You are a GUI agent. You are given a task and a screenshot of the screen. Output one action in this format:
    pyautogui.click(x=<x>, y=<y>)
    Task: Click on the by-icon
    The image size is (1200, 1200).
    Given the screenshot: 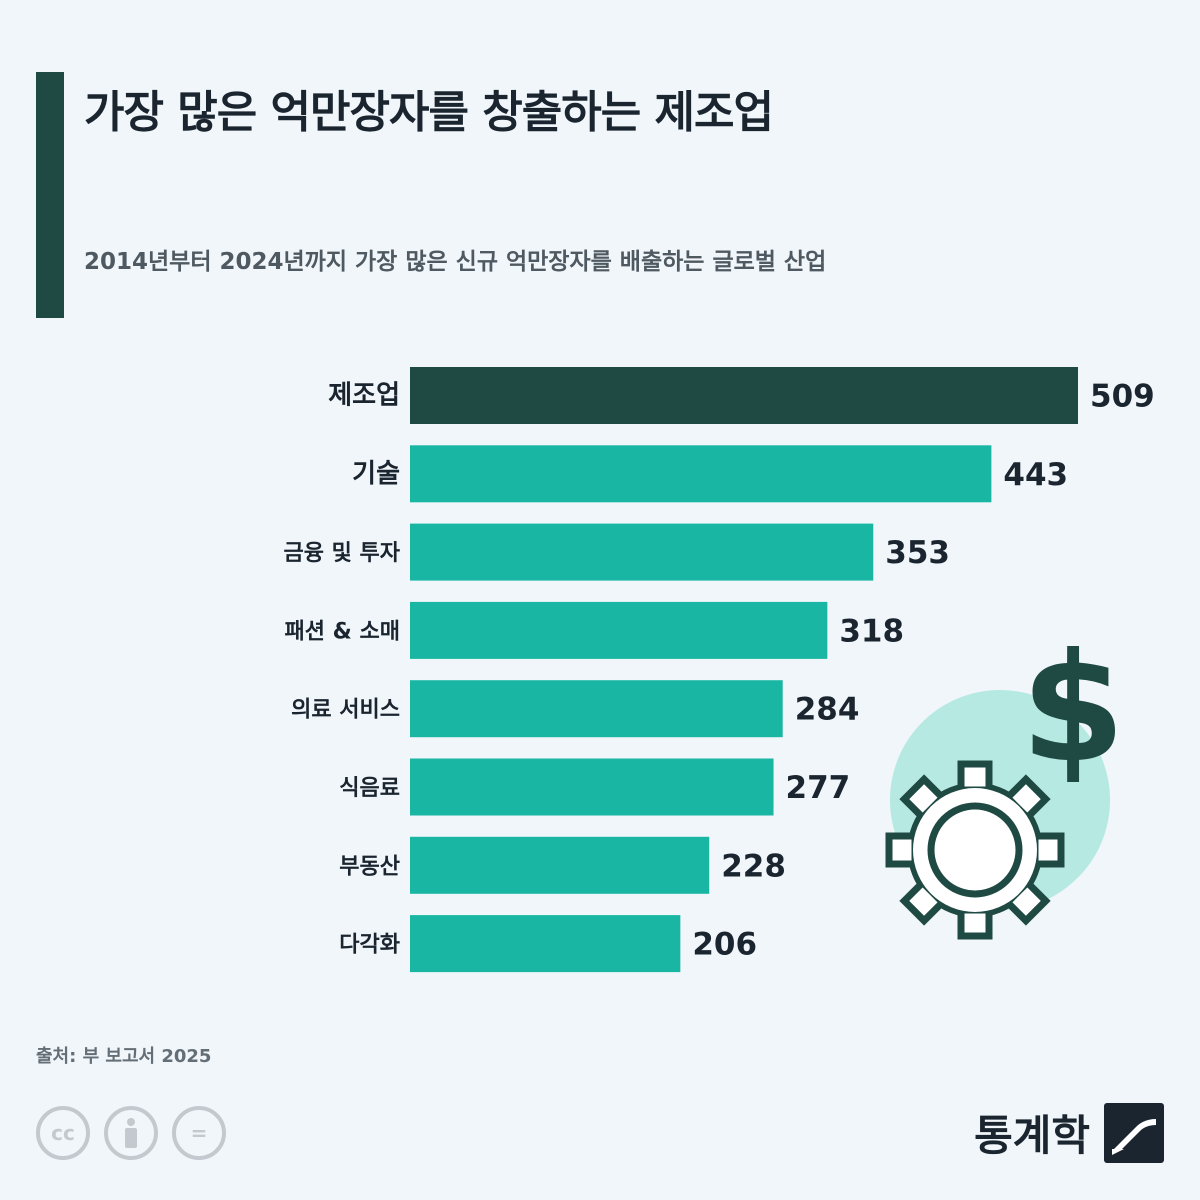 What is the action you would take?
    pyautogui.click(x=131, y=1133)
    